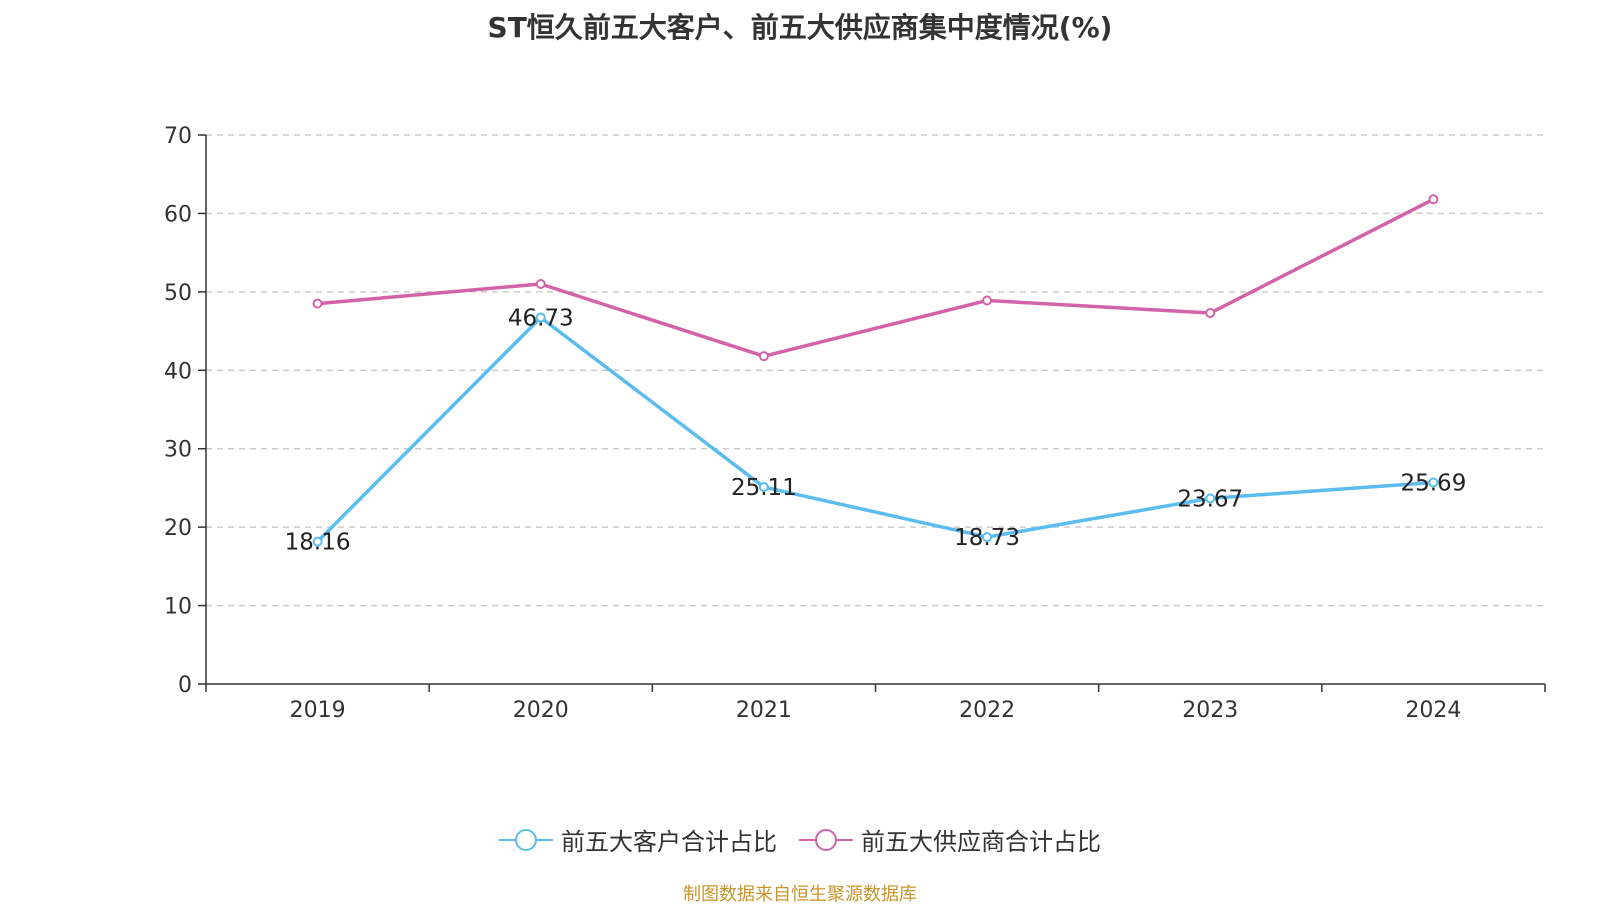 The width and height of the screenshot is (1600, 906). Describe the element at coordinates (526, 840) in the screenshot. I see `legend-marker-customers` at that location.